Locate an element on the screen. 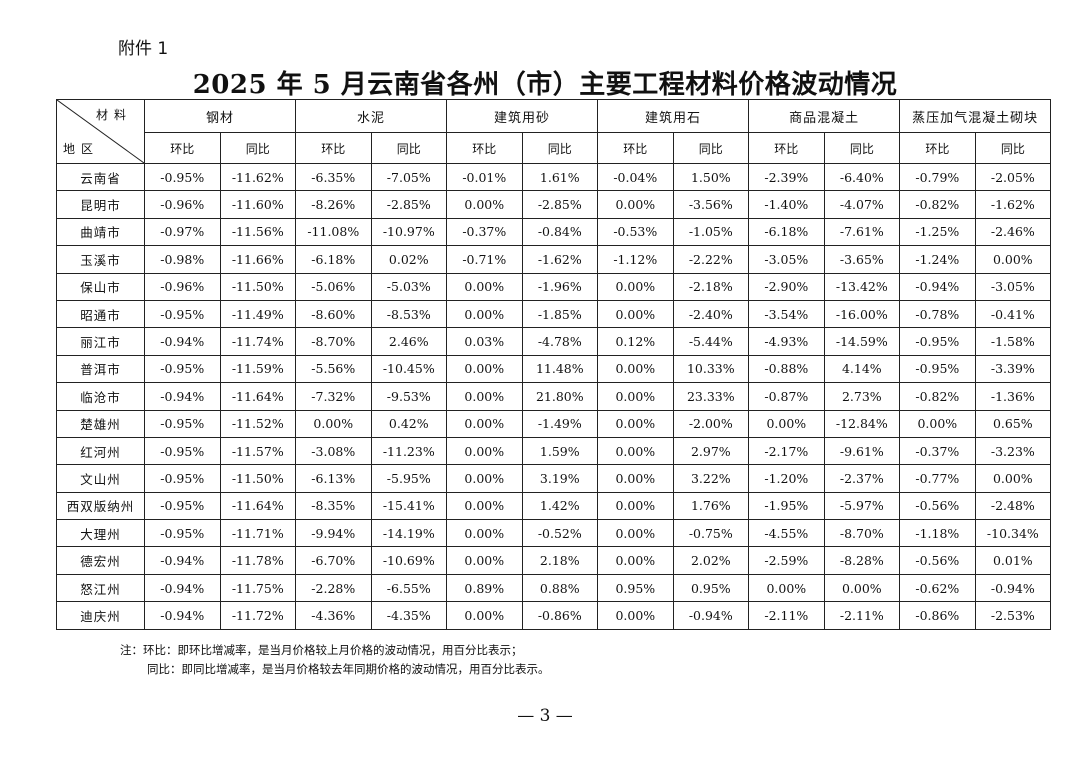 The image size is (1090, 767). value-cell: -10.34% is located at coordinates (1013, 533).